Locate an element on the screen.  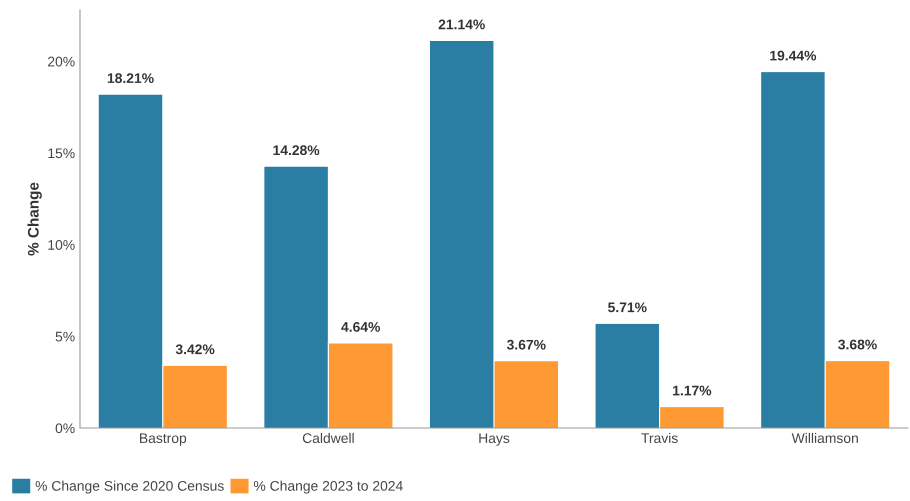
y-tick-label: 5% is located at coordinates (65, 337).